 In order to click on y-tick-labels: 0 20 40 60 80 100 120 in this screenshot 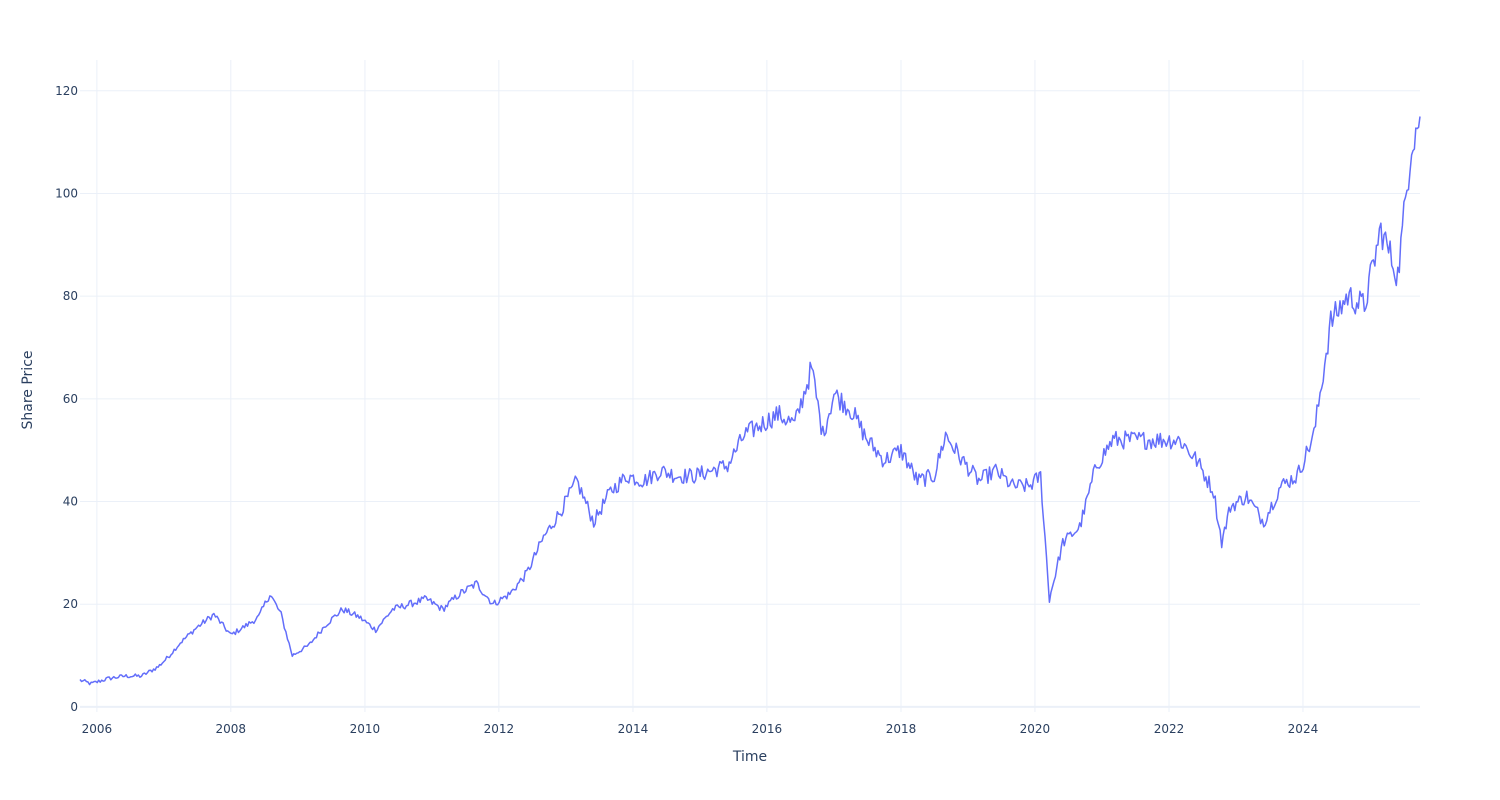, I will do `click(66, 399)`.